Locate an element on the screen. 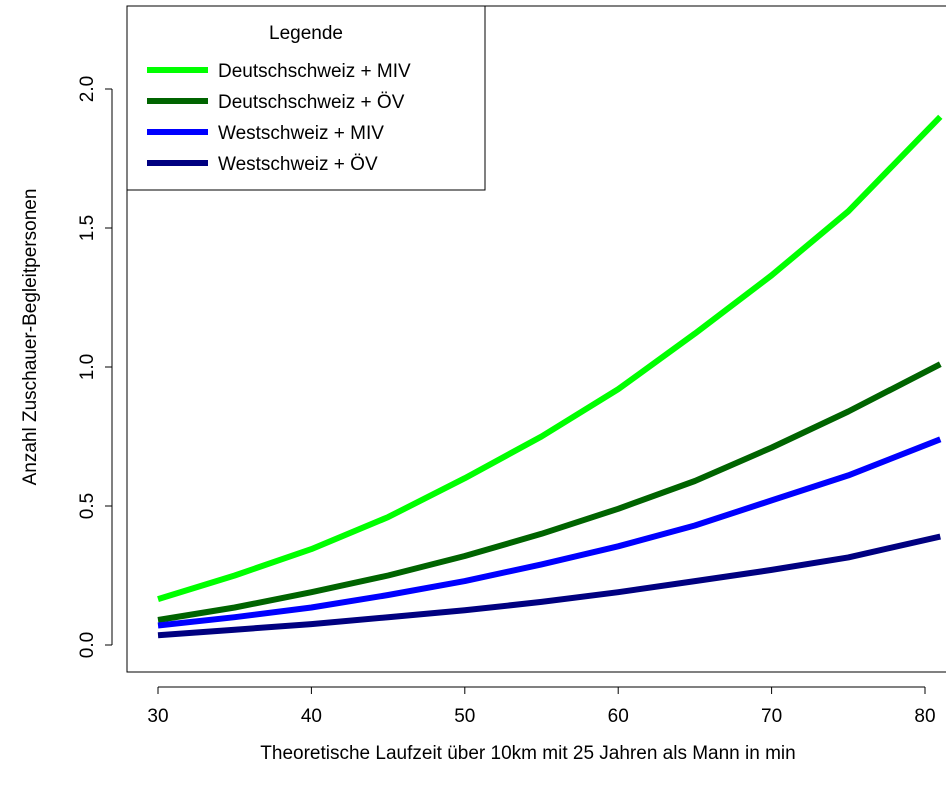  y-axis: 0.0 0.5 1.0 1.5 2.0 is located at coordinates (95, 367).